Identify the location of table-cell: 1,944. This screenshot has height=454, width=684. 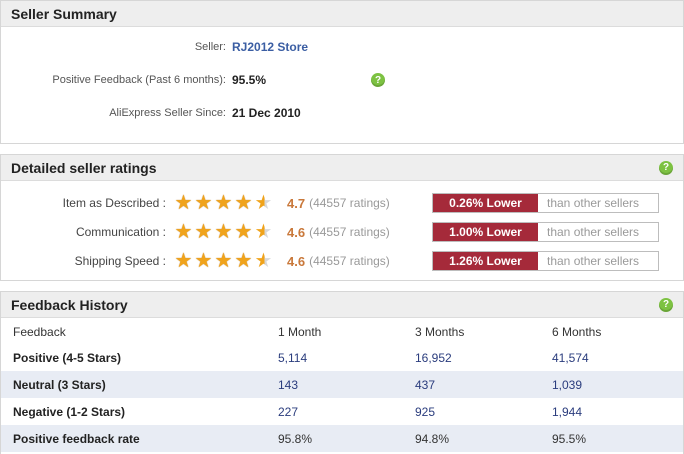
(567, 411).